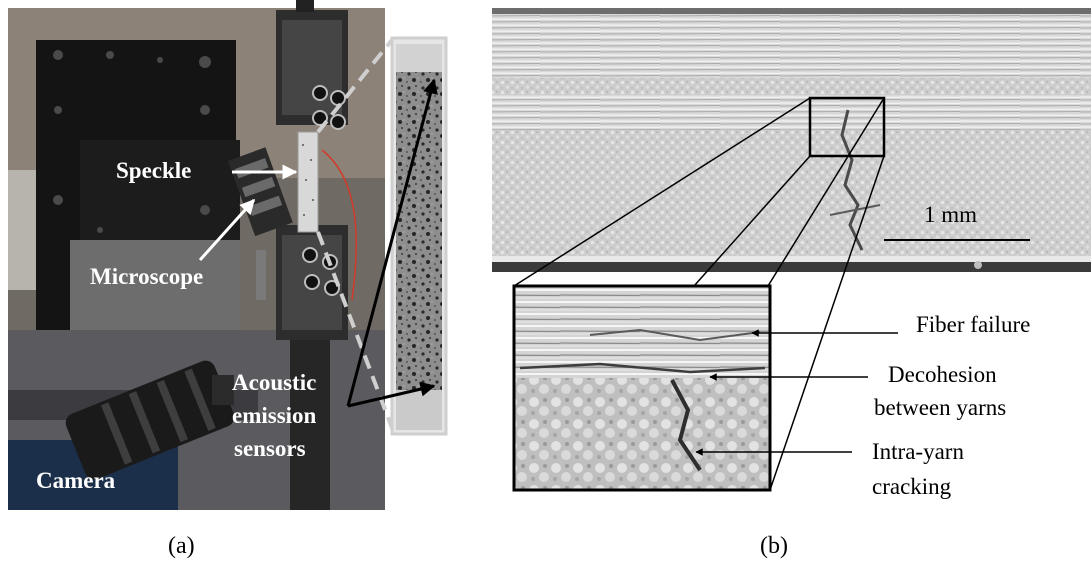  I want to click on intra-yarn-label-line1: Intra-yarn, so click(918, 451).